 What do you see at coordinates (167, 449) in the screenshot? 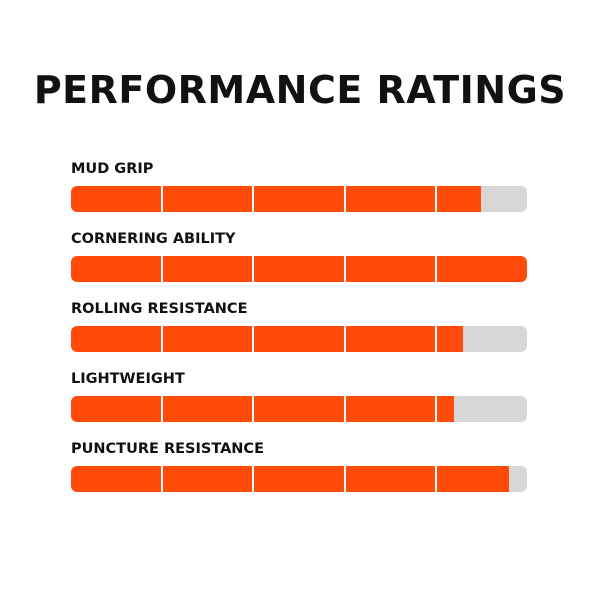
I see `rating-label: PUNCTURE RESISTANCE` at bounding box center [167, 449].